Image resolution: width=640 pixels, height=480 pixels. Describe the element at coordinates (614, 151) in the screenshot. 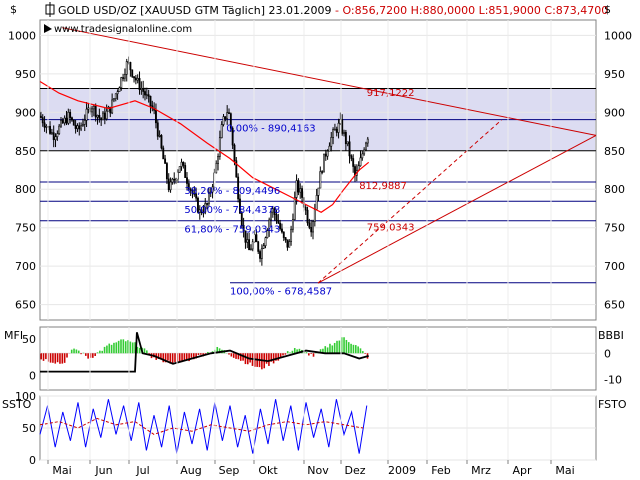

I see `price-y-tick-right: 850` at that location.